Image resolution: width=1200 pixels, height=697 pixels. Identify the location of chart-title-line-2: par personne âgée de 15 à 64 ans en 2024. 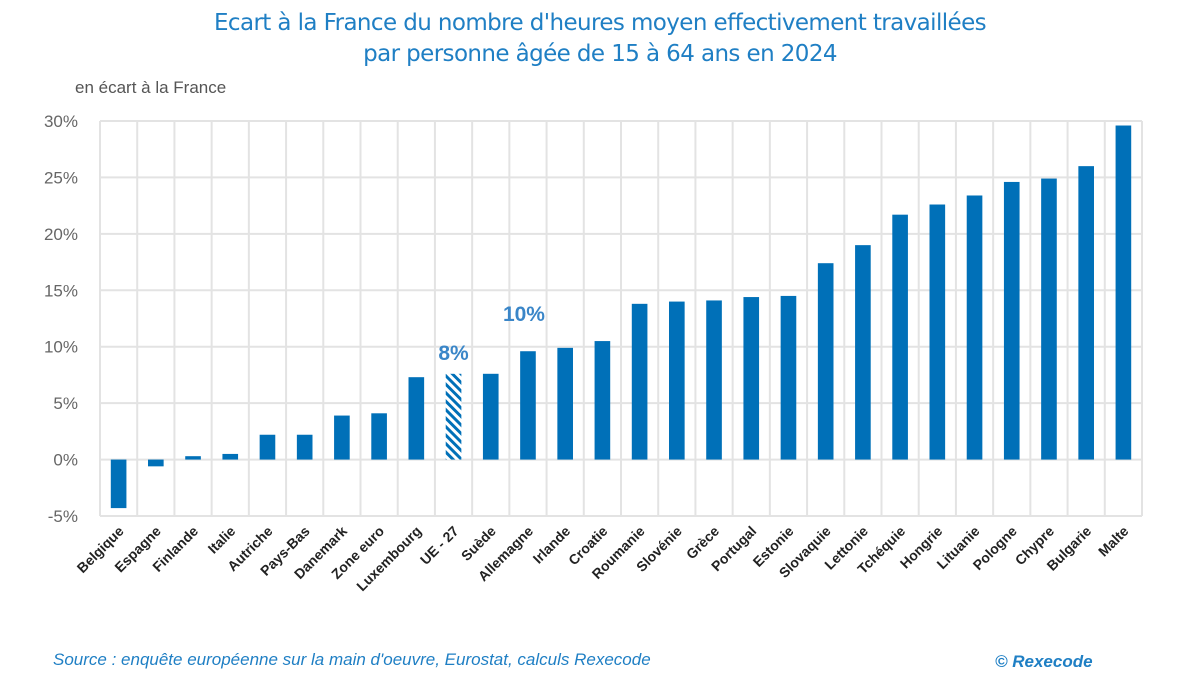
(600, 54).